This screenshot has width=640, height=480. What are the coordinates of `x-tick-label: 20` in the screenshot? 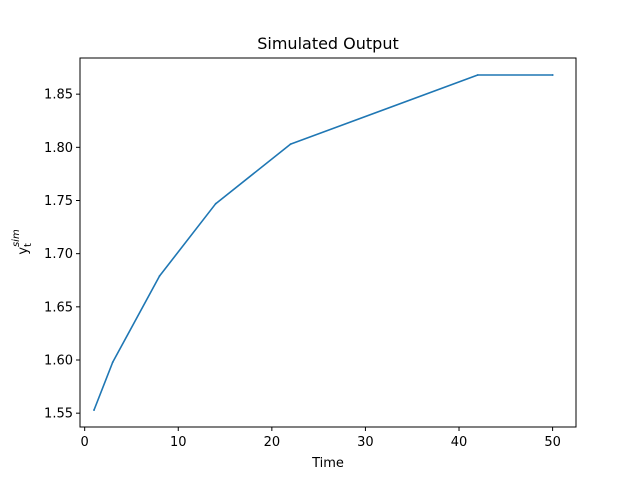 It's located at (272, 442).